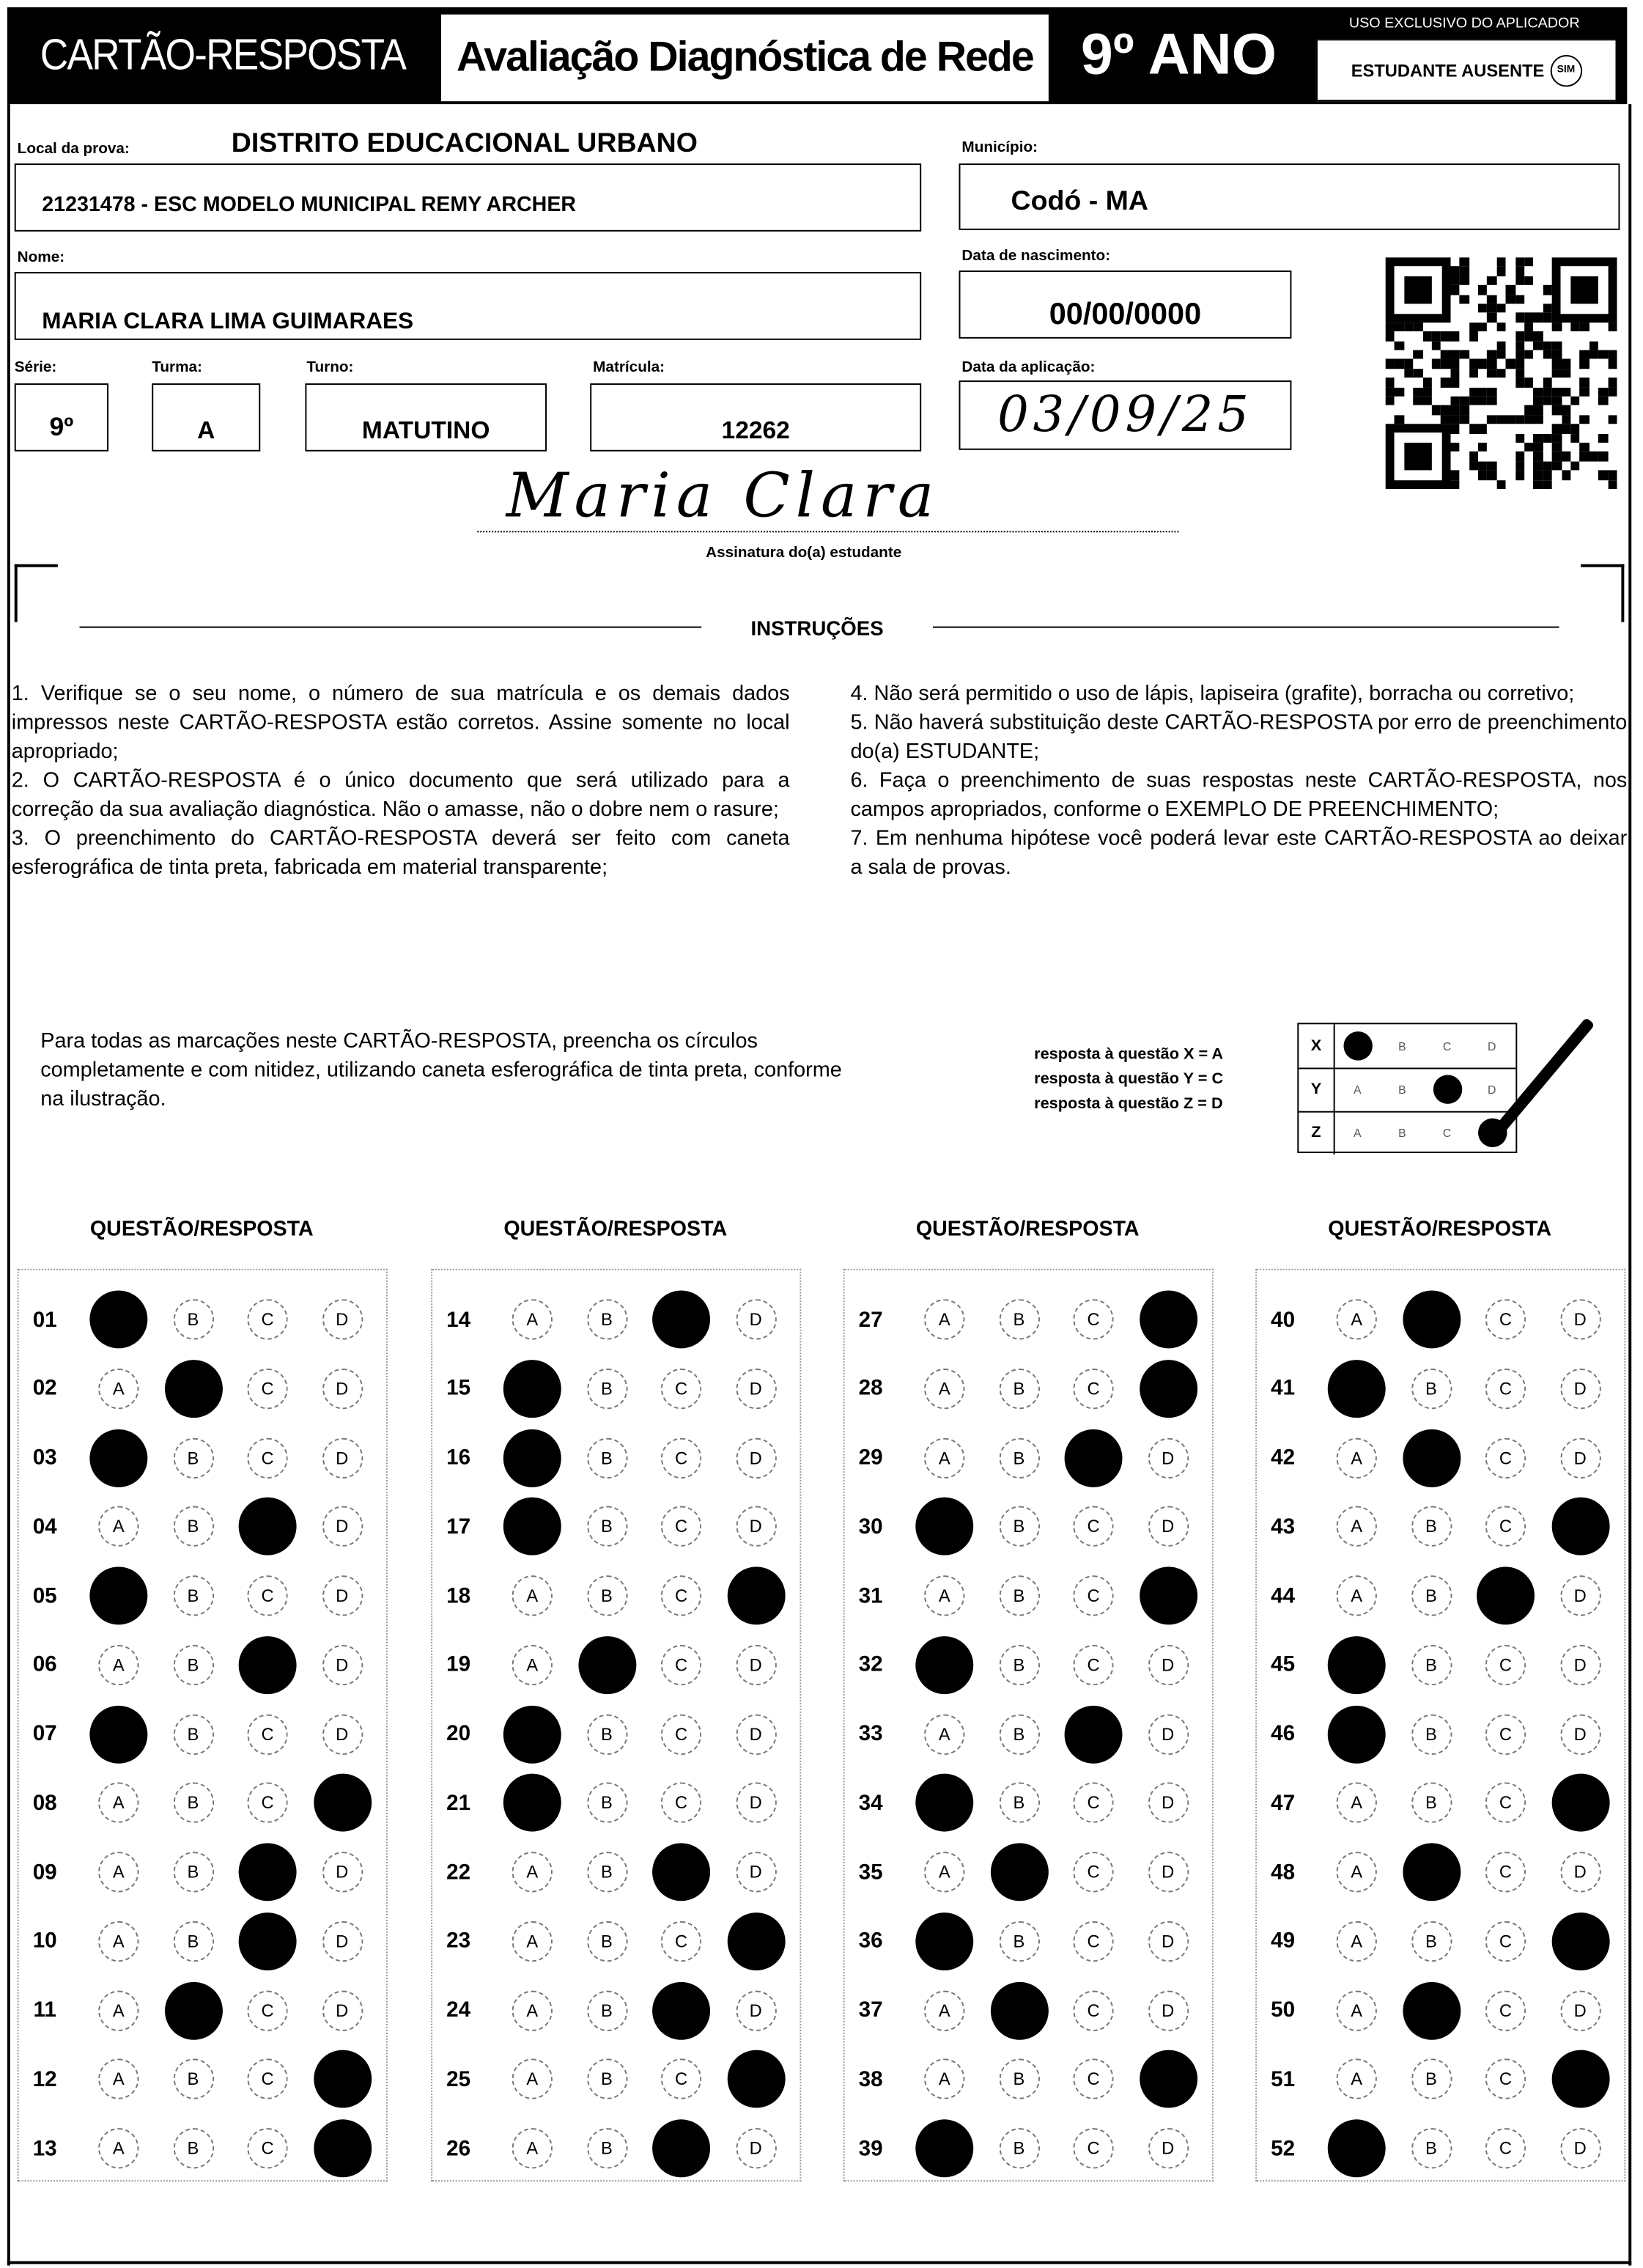 The width and height of the screenshot is (1643, 2268). What do you see at coordinates (36, 593) in the screenshot?
I see `bracket-left` at bounding box center [36, 593].